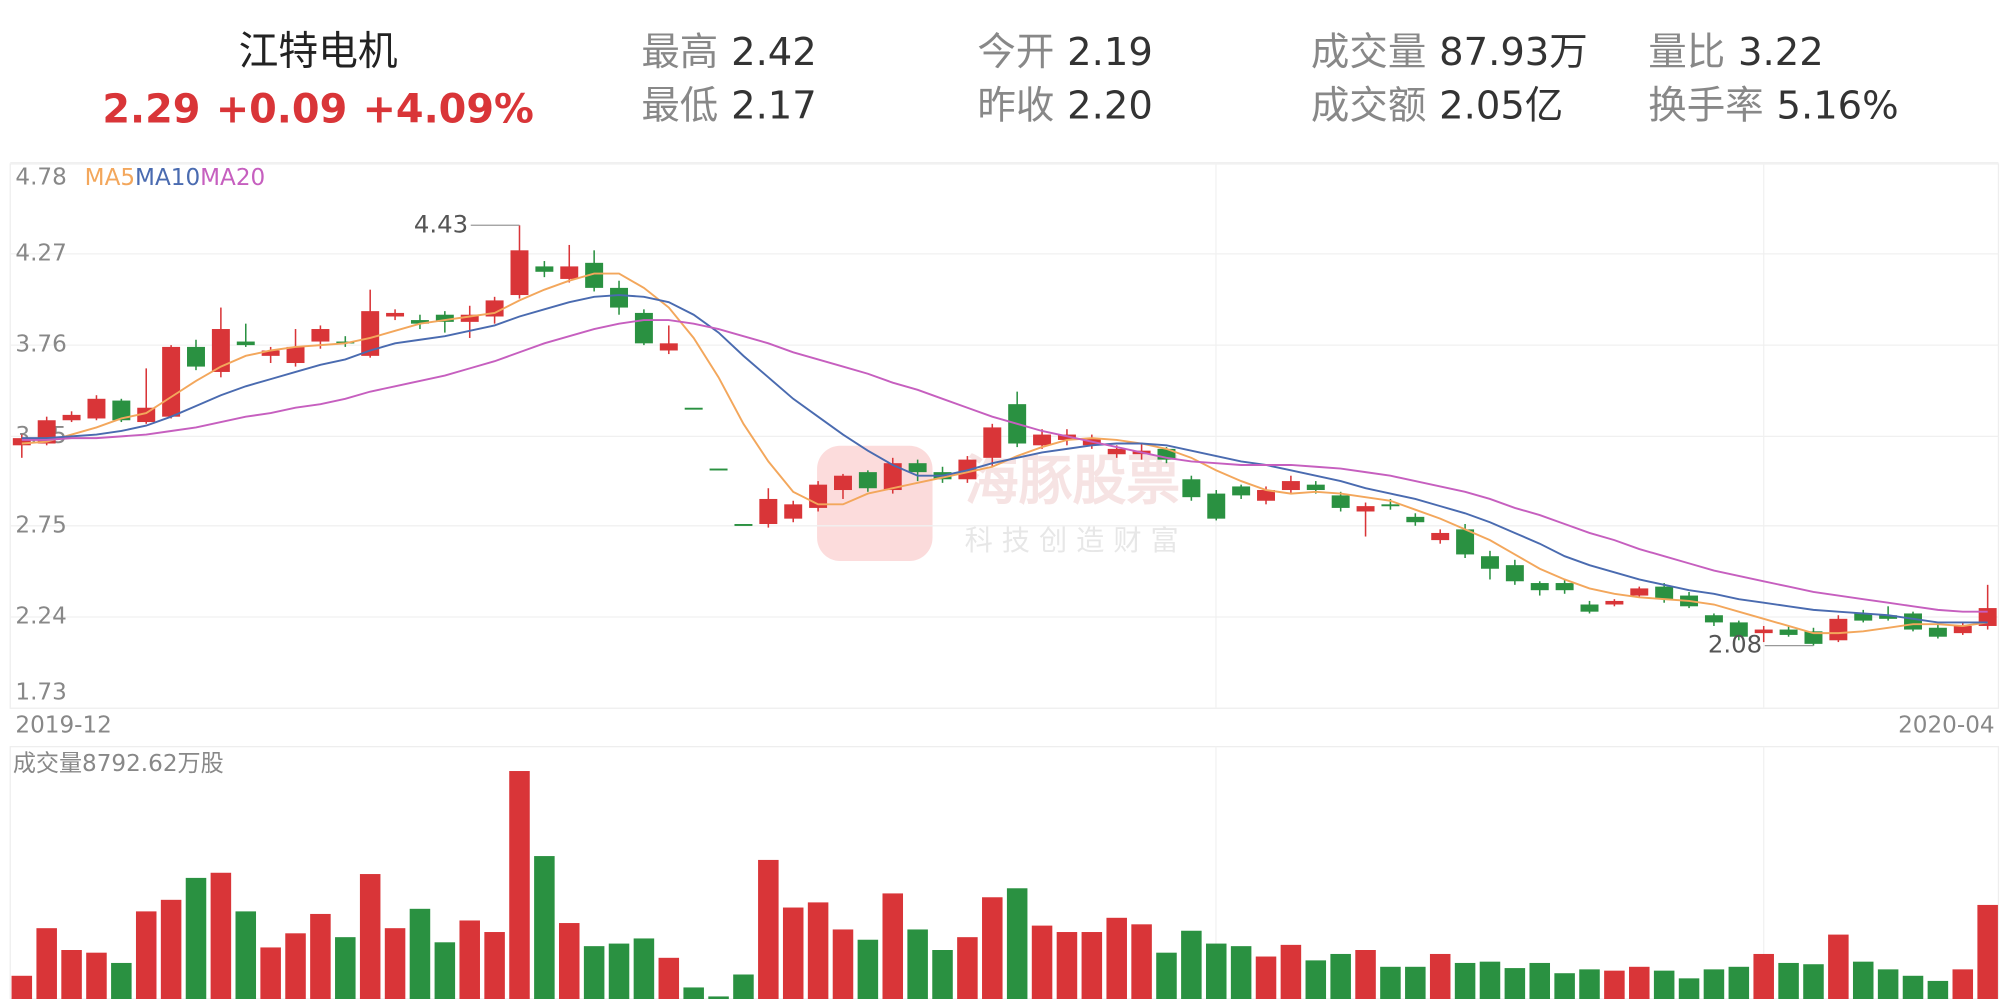 Image resolution: width=2001 pixels, height=999 pixels. I want to click on price-line: 2.29 +0.09 +4.09%, so click(317, 109).